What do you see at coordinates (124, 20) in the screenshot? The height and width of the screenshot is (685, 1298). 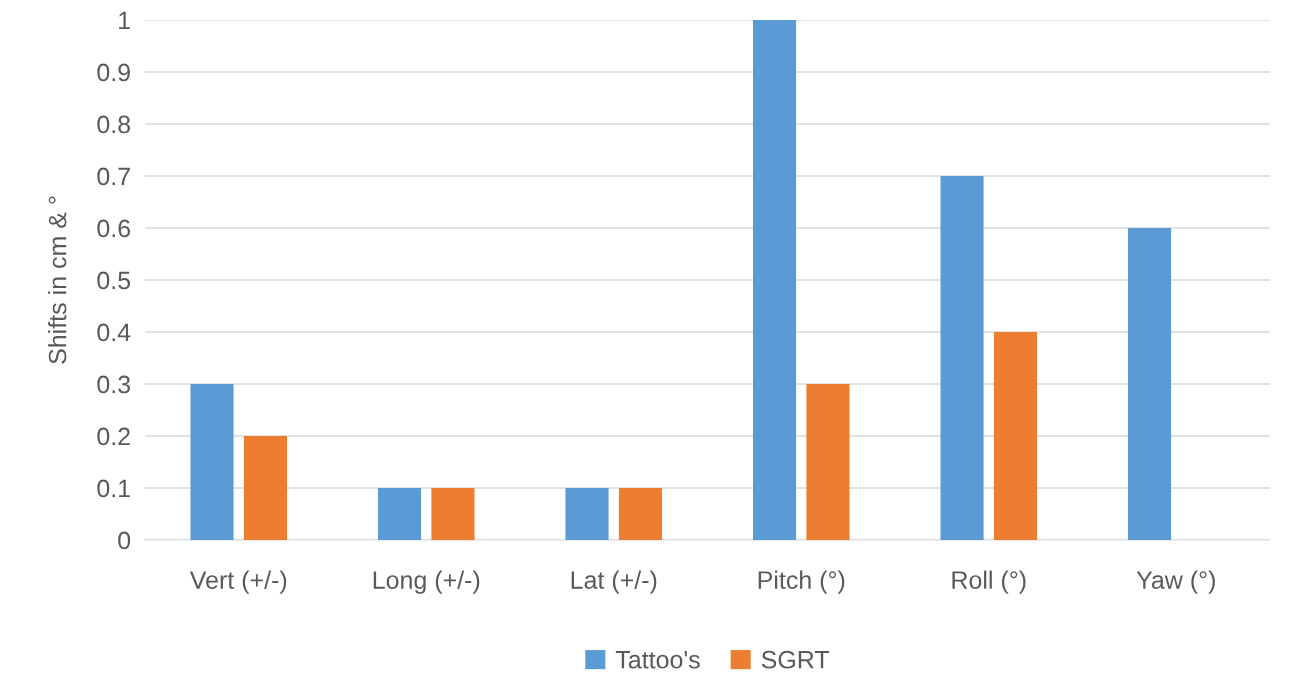 I see `y-tick-label: 1` at bounding box center [124, 20].